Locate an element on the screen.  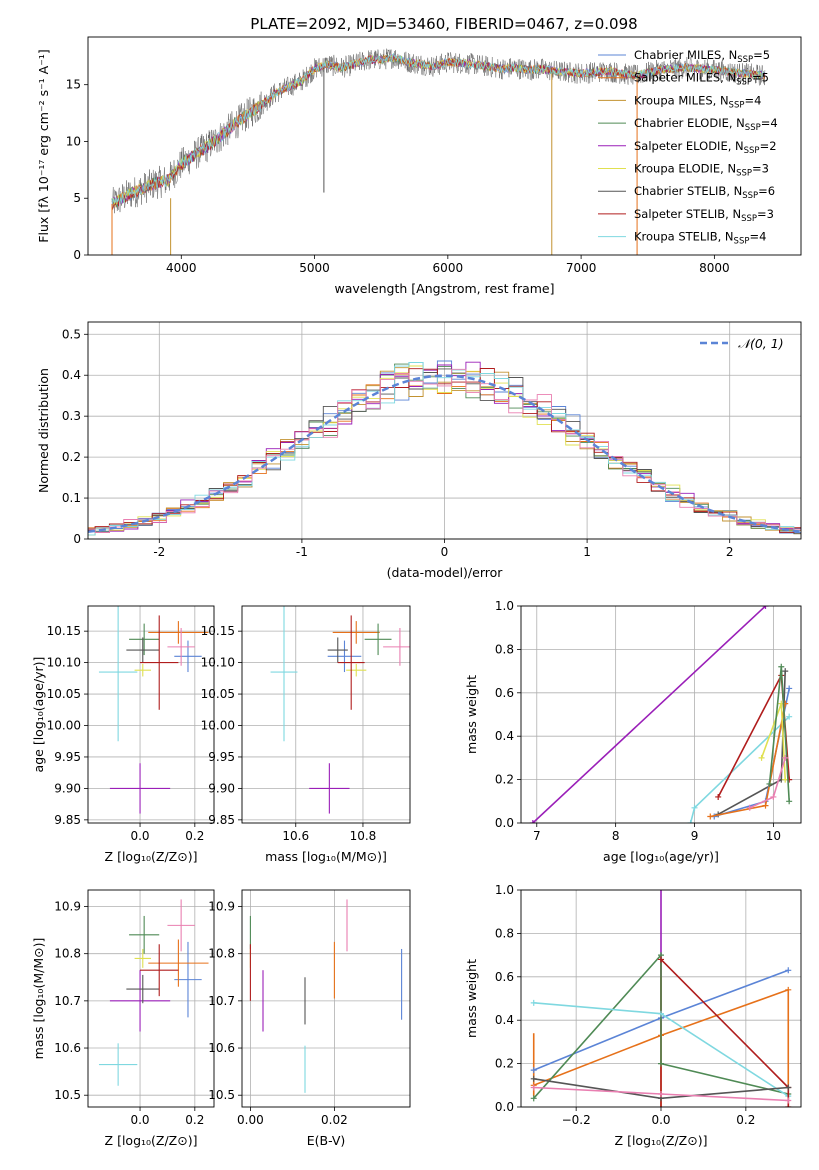
x-tick-label: 8000 is located at coordinates (714, 268).